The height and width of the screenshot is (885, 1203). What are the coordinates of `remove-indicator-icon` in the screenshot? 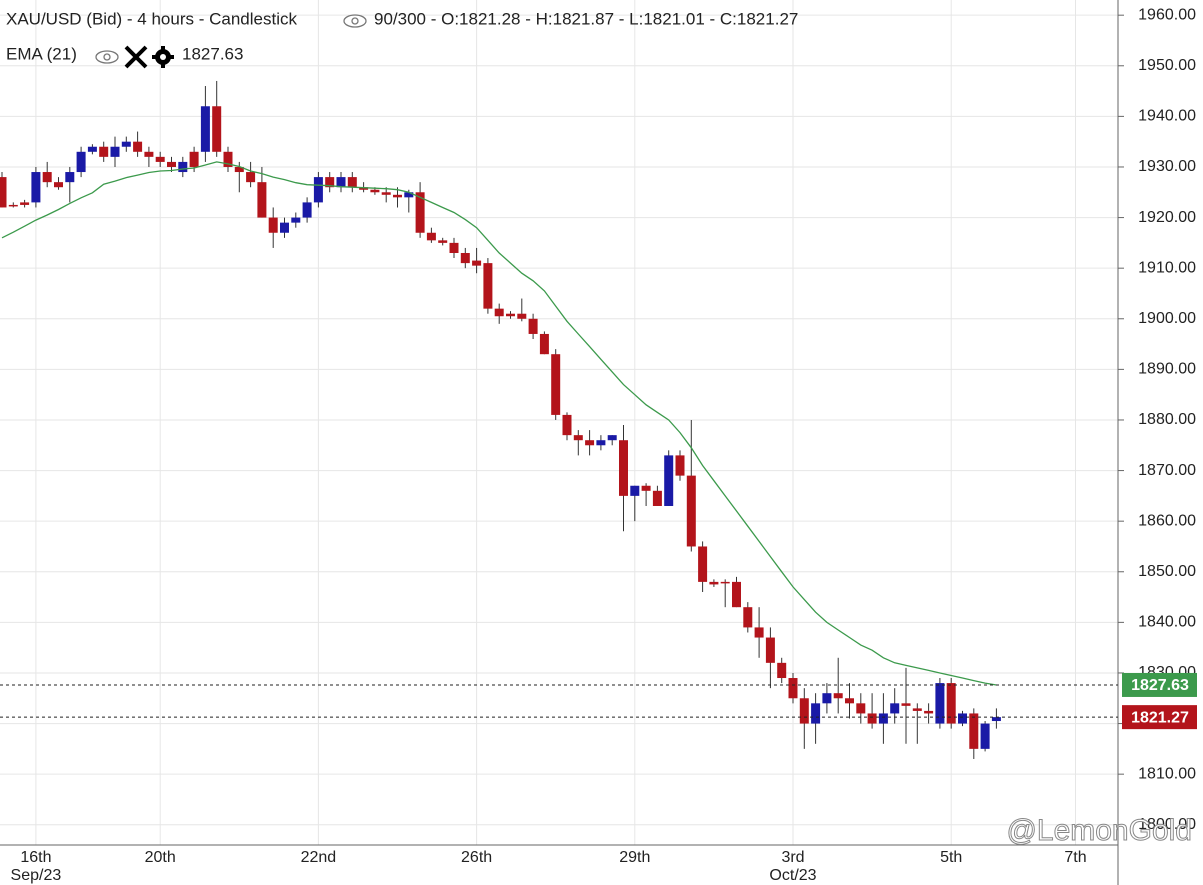 It's located at (136, 57).